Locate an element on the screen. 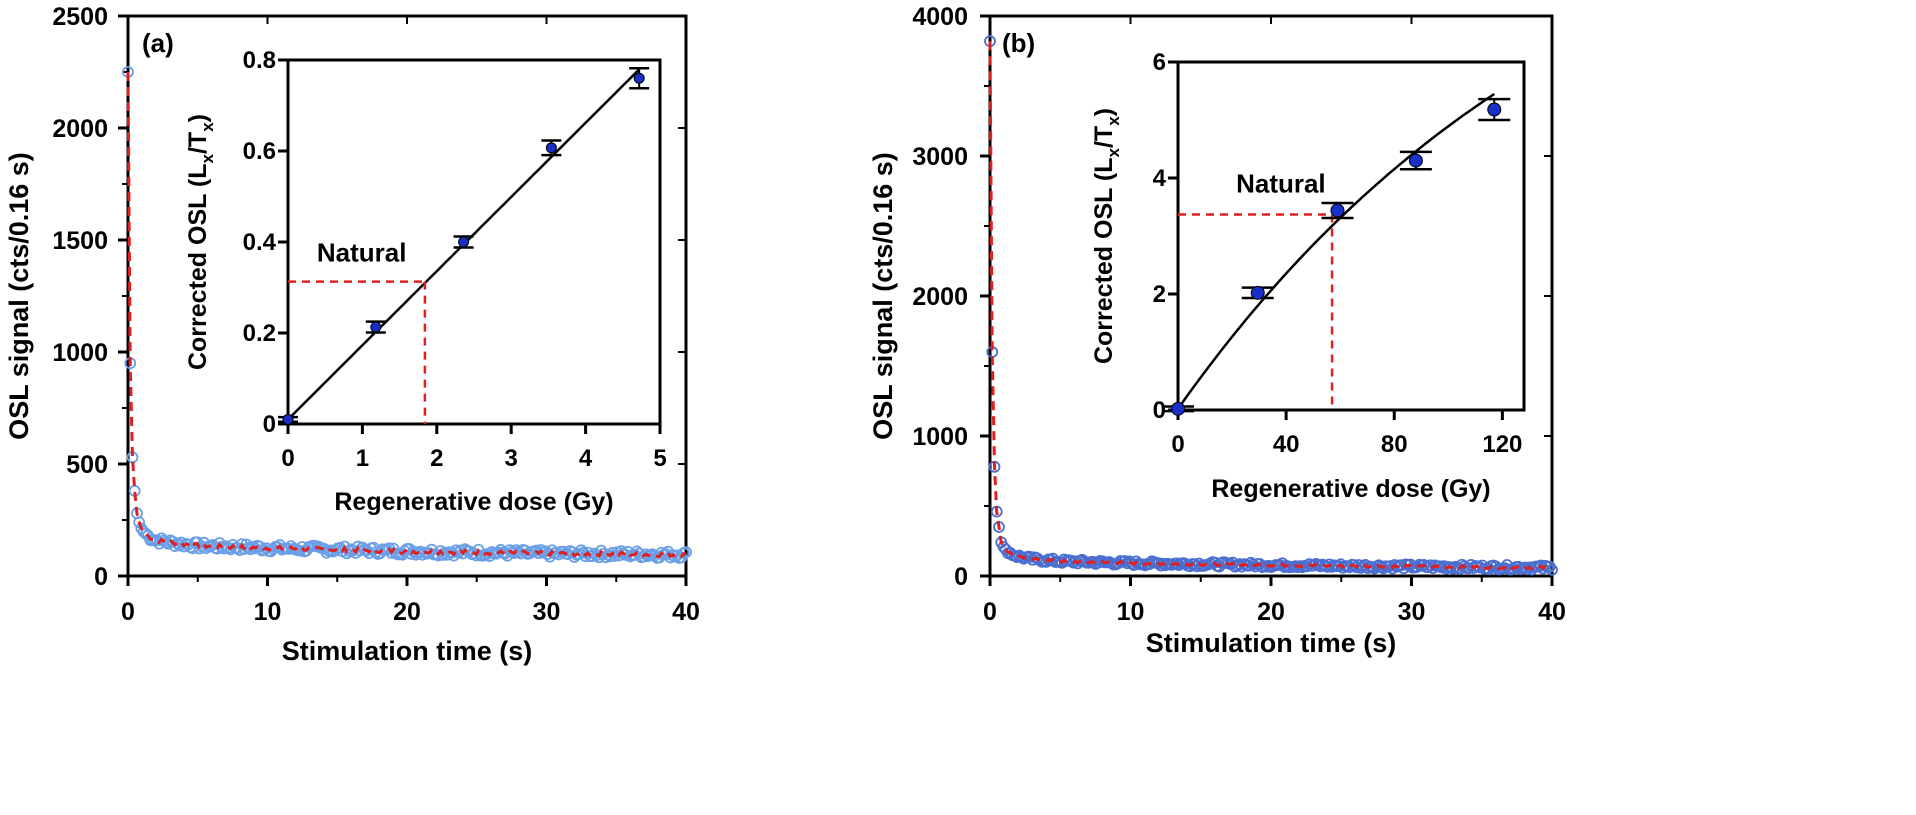 This screenshot has width=1916, height=815. y-tick-label: 1500 is located at coordinates (80, 241).